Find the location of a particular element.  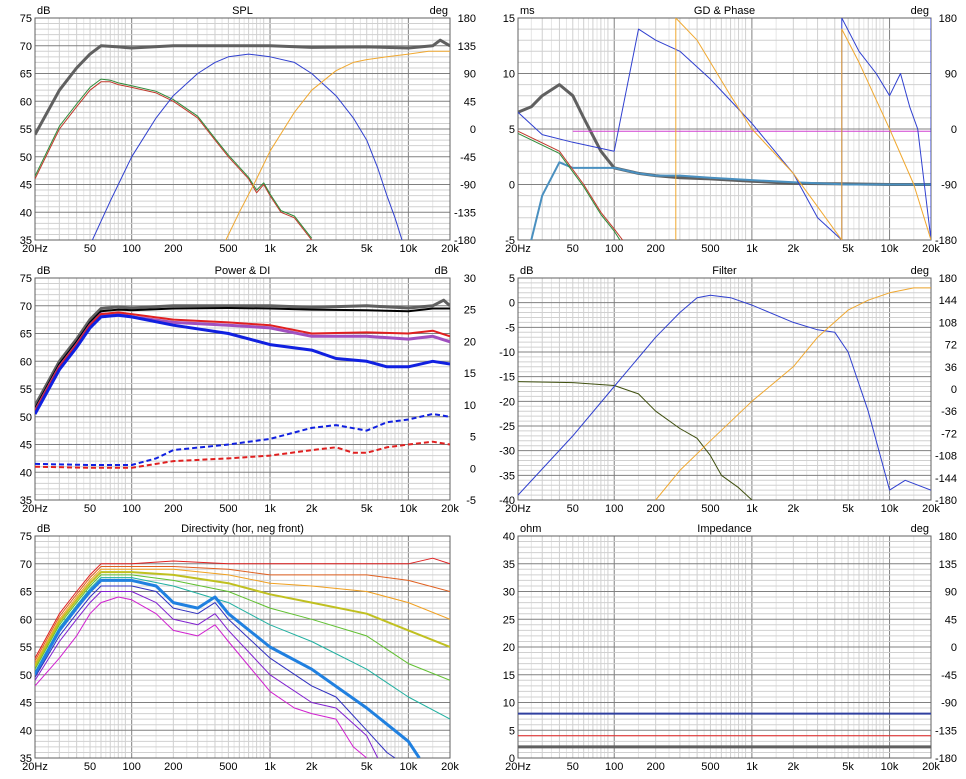

impedance-y2-tick-label: -180 is located at coordinates (946, 759).